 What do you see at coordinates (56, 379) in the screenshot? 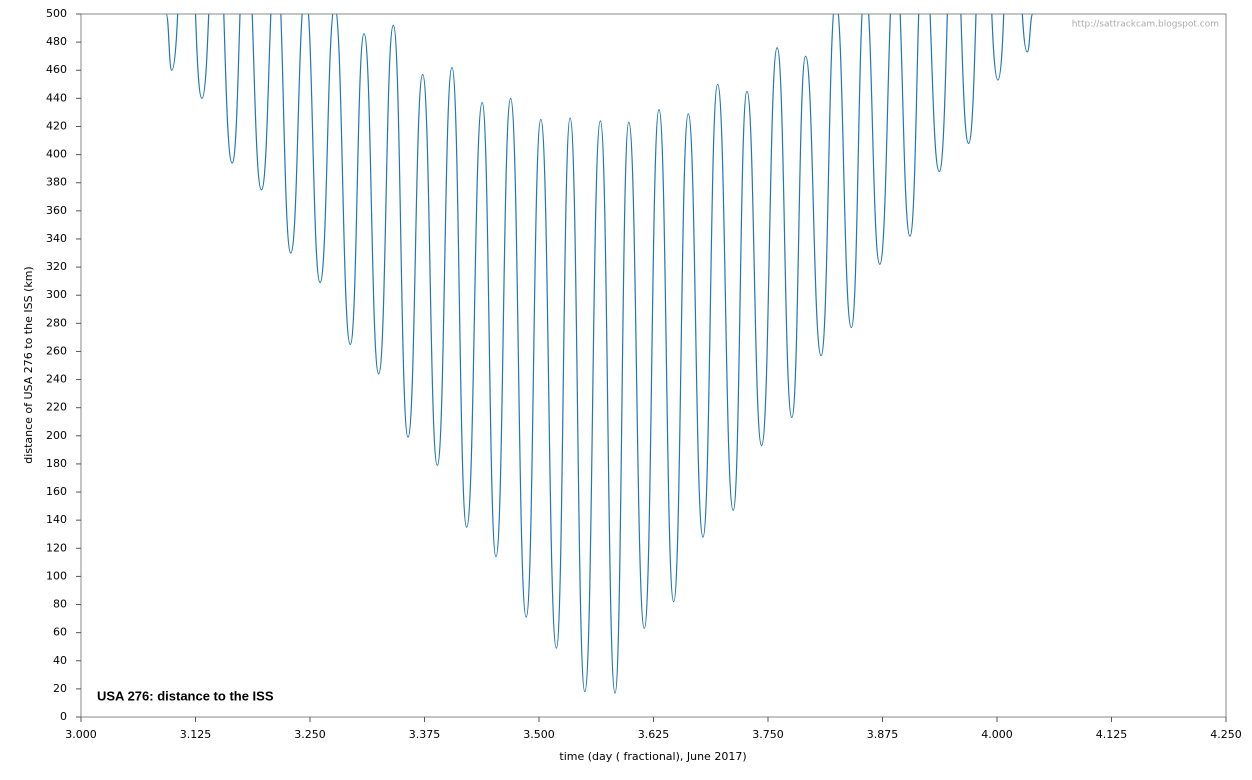
I see `y-tick-label: 240` at bounding box center [56, 379].